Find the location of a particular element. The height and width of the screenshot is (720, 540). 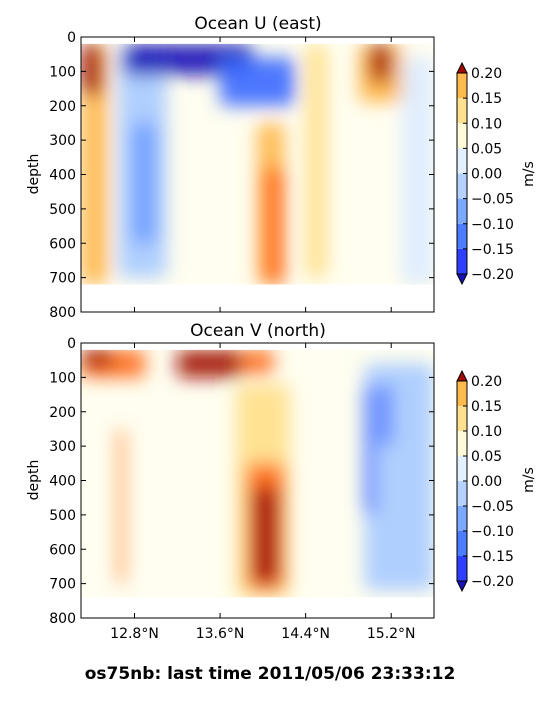

x-tick-label: 14.4°N is located at coordinates (305, 634).